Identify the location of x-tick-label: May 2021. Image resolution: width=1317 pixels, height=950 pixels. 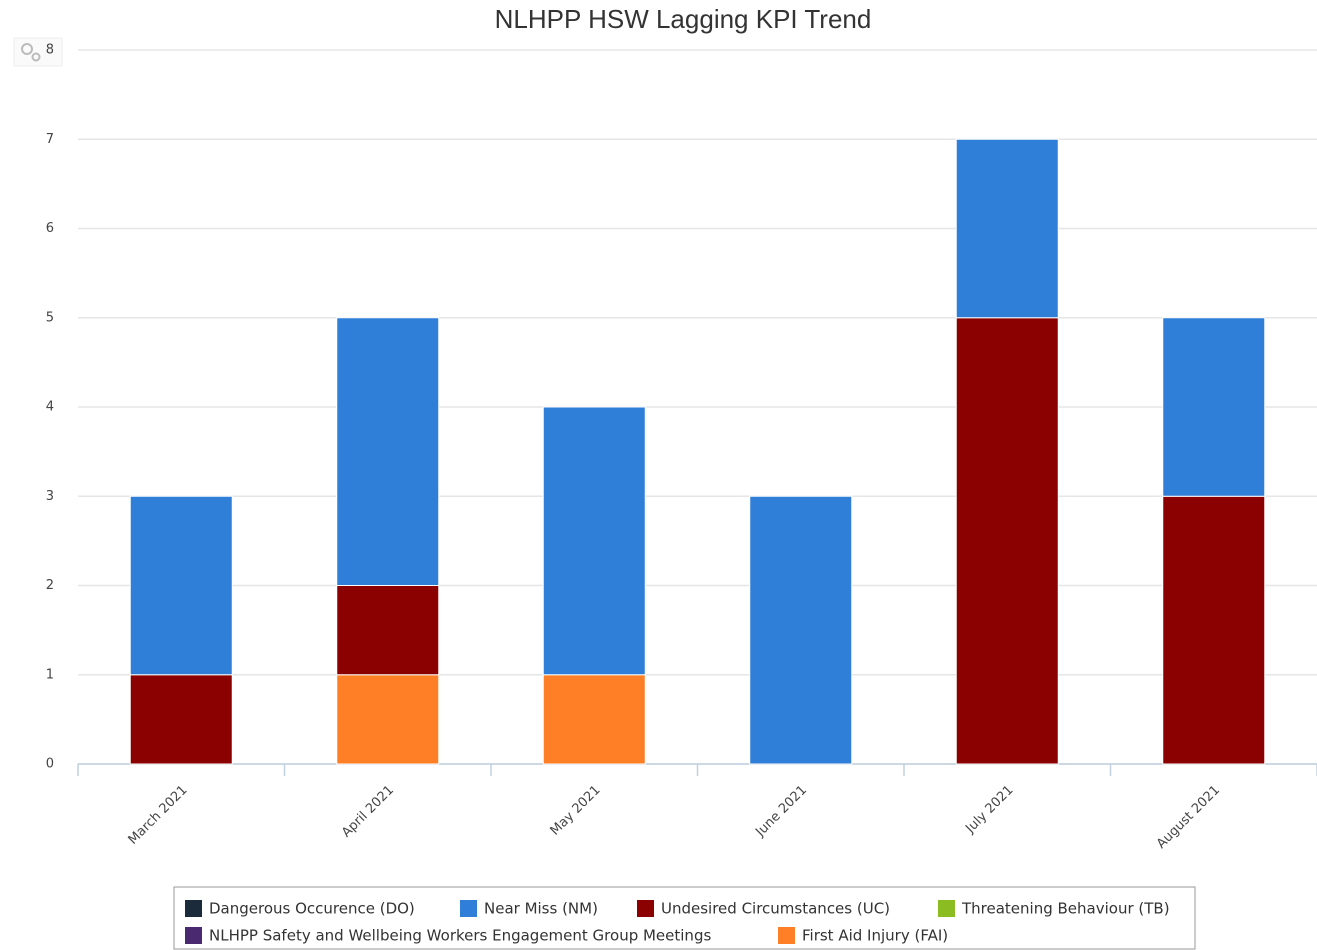
(576, 811).